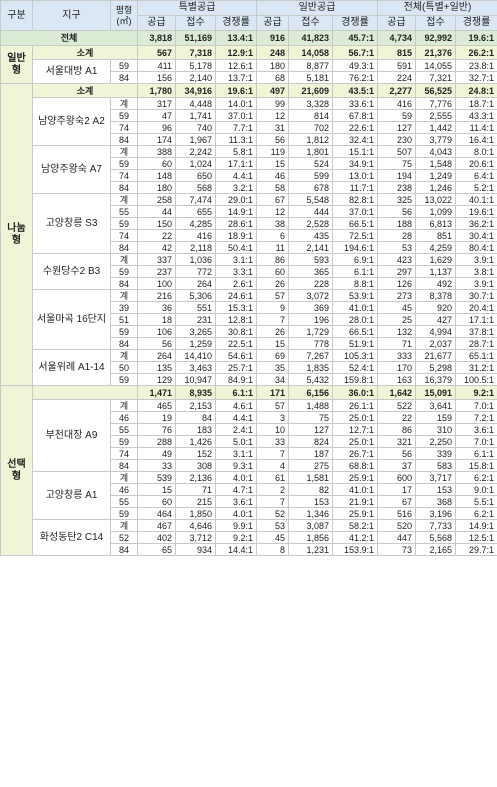  What do you see at coordinates (156, 103) in the screenshot?
I see `table-cell: 317` at bounding box center [156, 103].